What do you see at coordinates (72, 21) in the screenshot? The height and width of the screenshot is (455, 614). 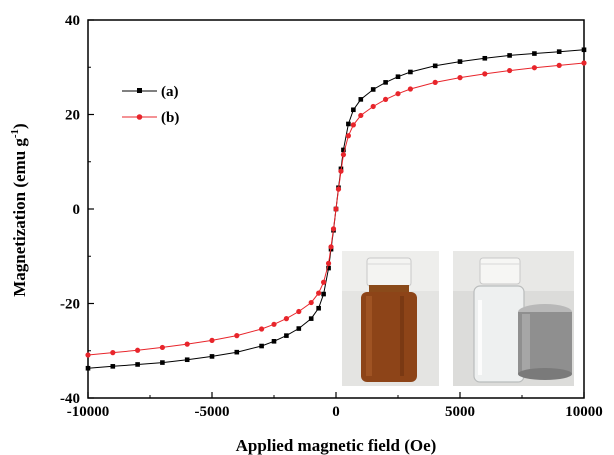 I see `y-tick-label: 40` at bounding box center [72, 21].